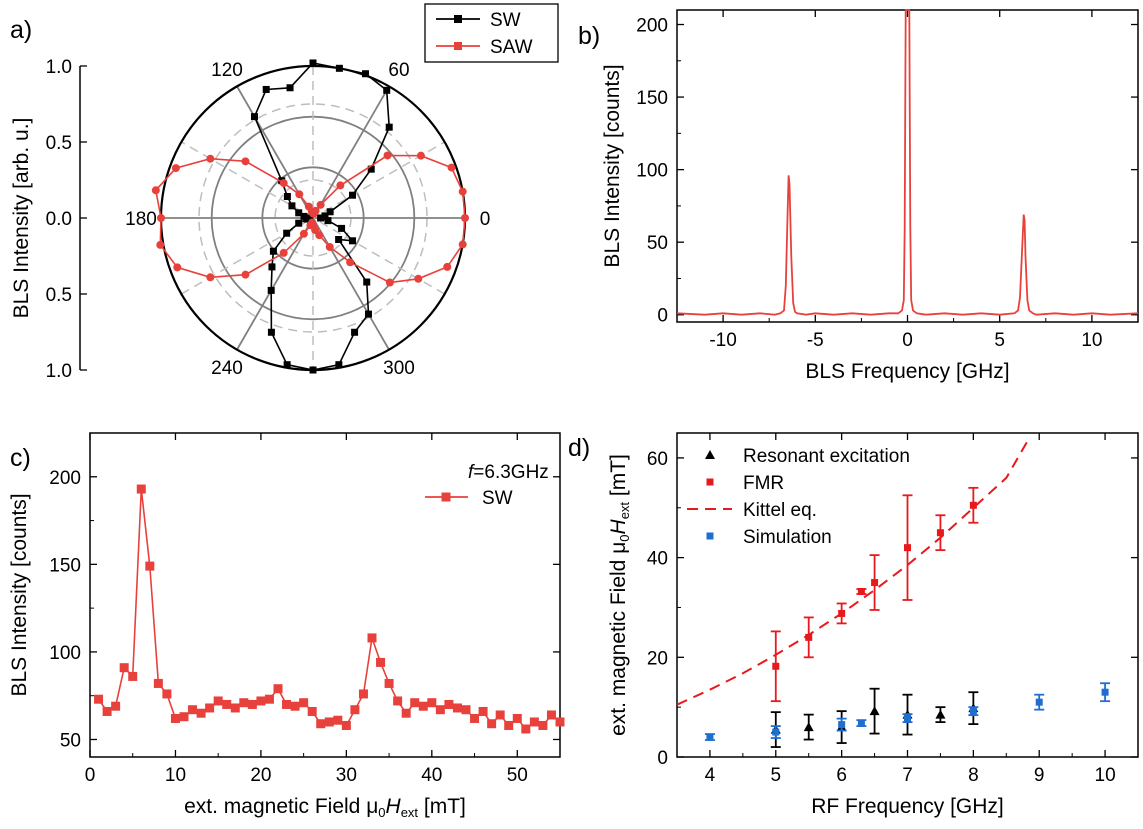 The height and width of the screenshot is (829, 1143). I want to click on y-tick-label: 200, so click(652, 26).